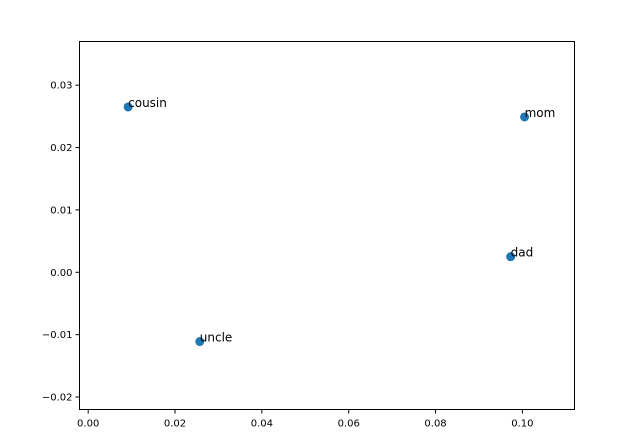  I want to click on scatter-point-cousin, so click(128, 107).